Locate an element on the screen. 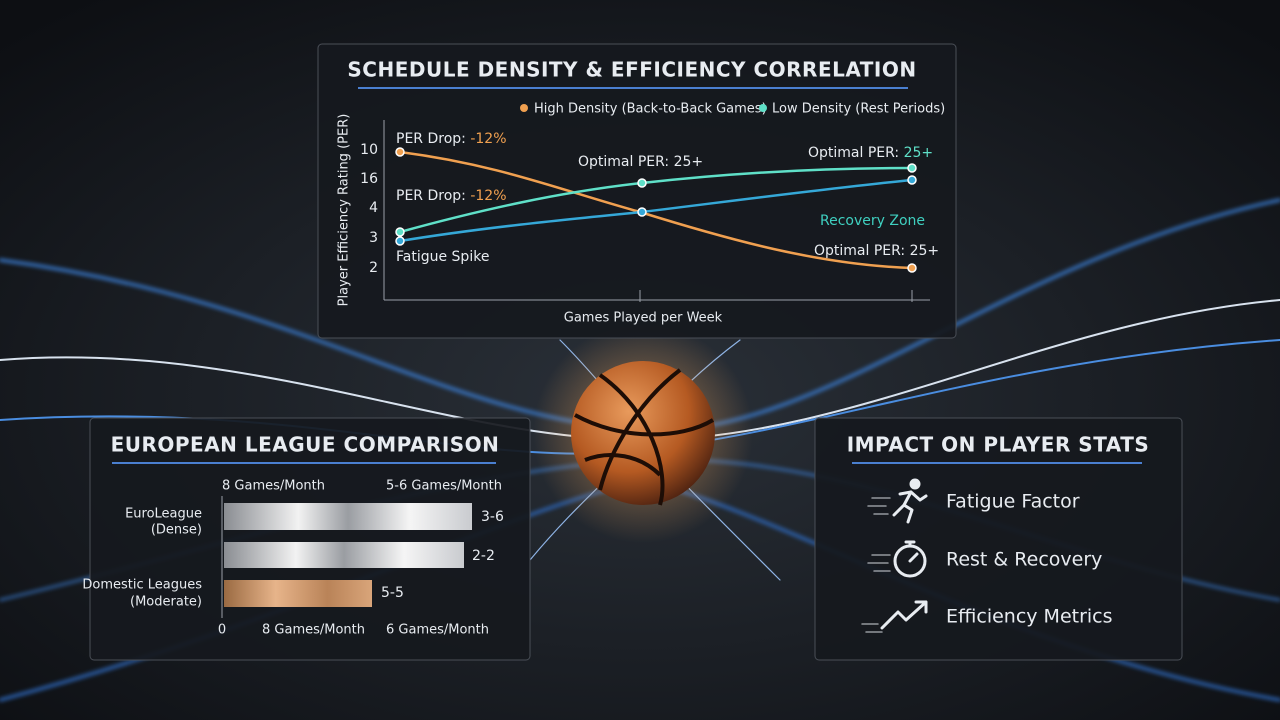 The width and height of the screenshot is (1280, 720). row-label: (Moderate) is located at coordinates (166, 602).